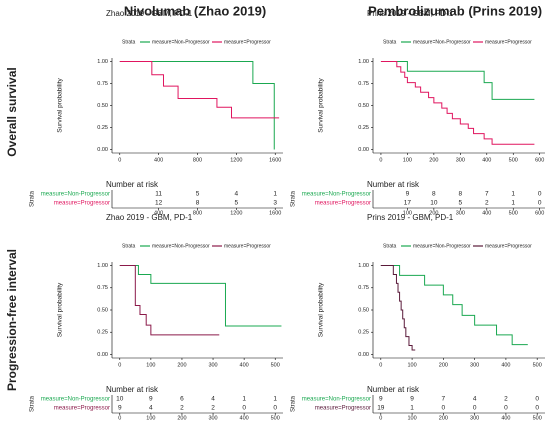  I want to click on x-tick-label: 1600, so click(275, 213).